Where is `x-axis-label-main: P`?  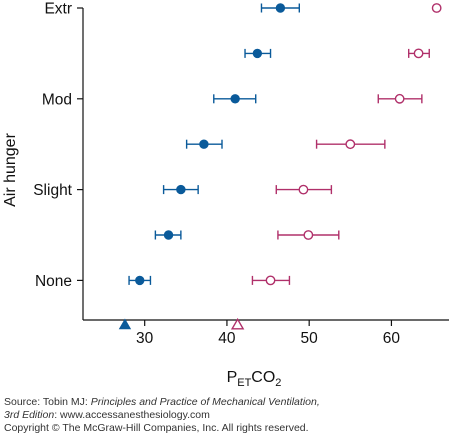 x-axis-label-main: P is located at coordinates (232, 377).